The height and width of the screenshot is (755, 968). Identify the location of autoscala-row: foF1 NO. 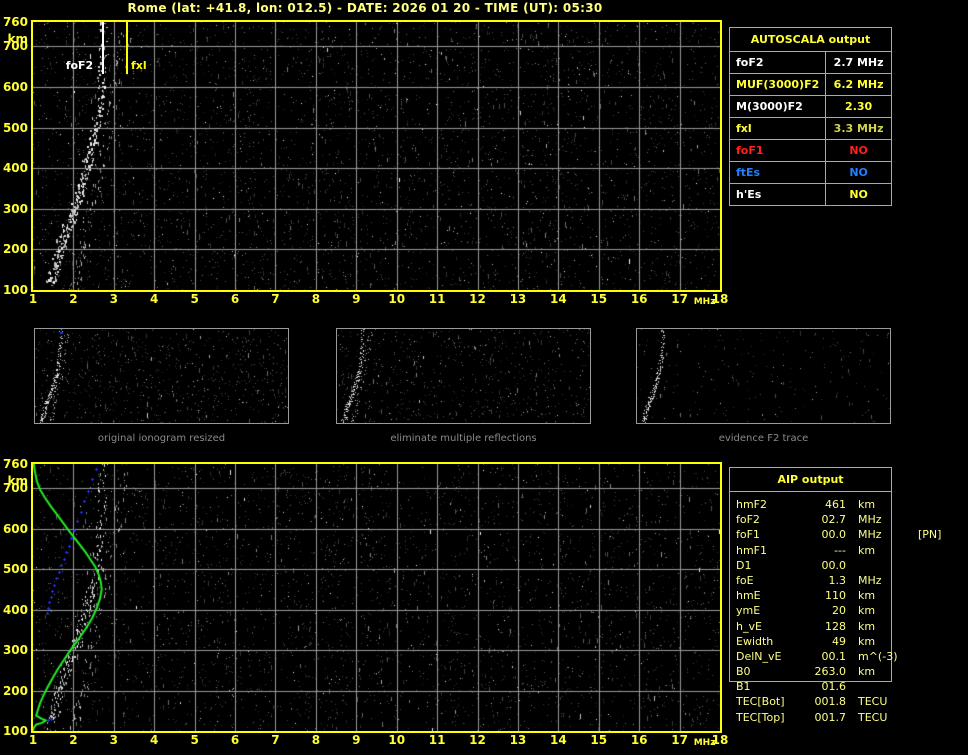
(810, 150).